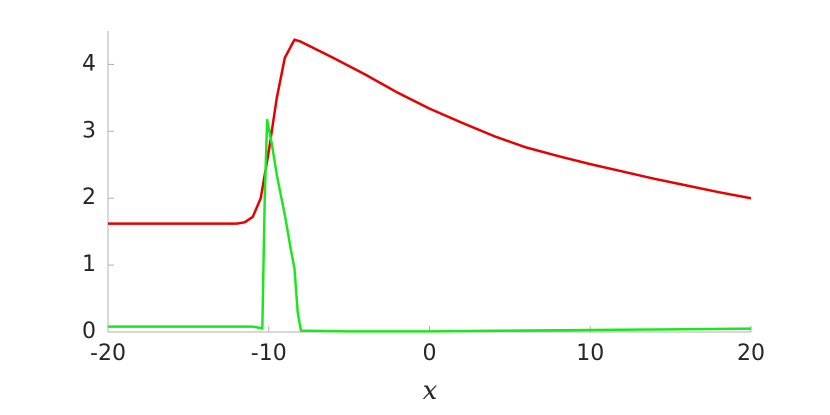 This screenshot has width=830, height=415. What do you see at coordinates (590, 353) in the screenshot?
I see `x-tick-label: 10` at bounding box center [590, 353].